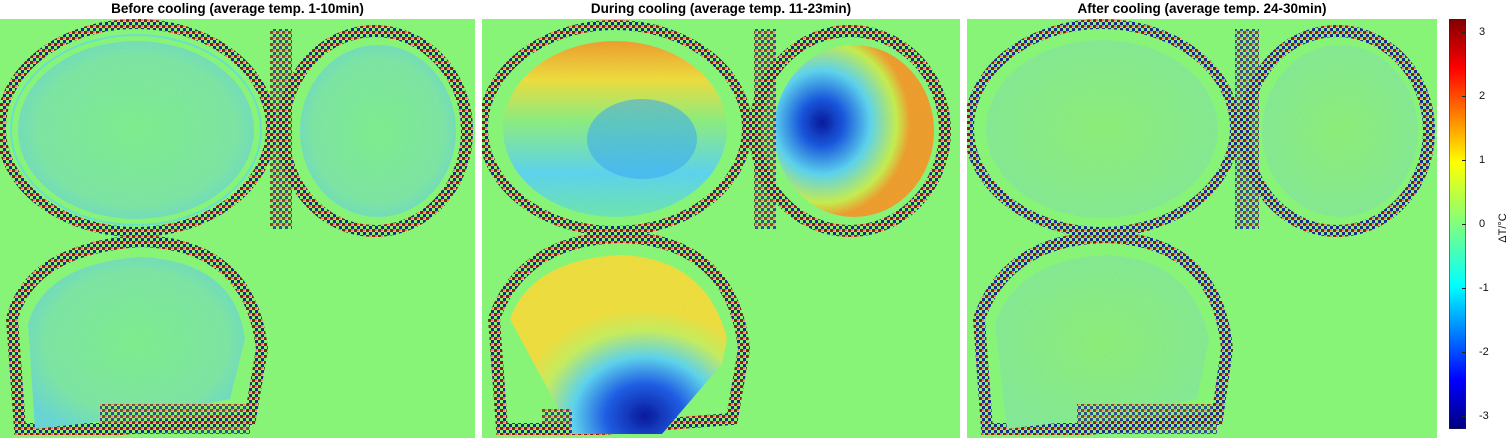 The height and width of the screenshot is (439, 1511). I want to click on colorbar-gradient, so click(1457, 224).